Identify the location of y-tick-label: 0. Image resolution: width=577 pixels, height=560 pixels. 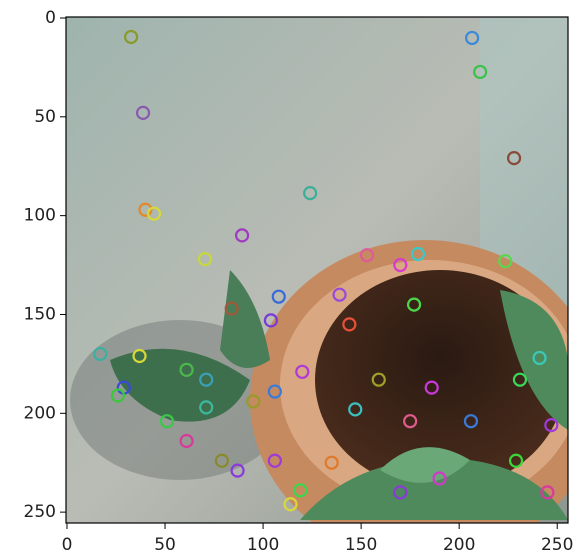
(50, 18).